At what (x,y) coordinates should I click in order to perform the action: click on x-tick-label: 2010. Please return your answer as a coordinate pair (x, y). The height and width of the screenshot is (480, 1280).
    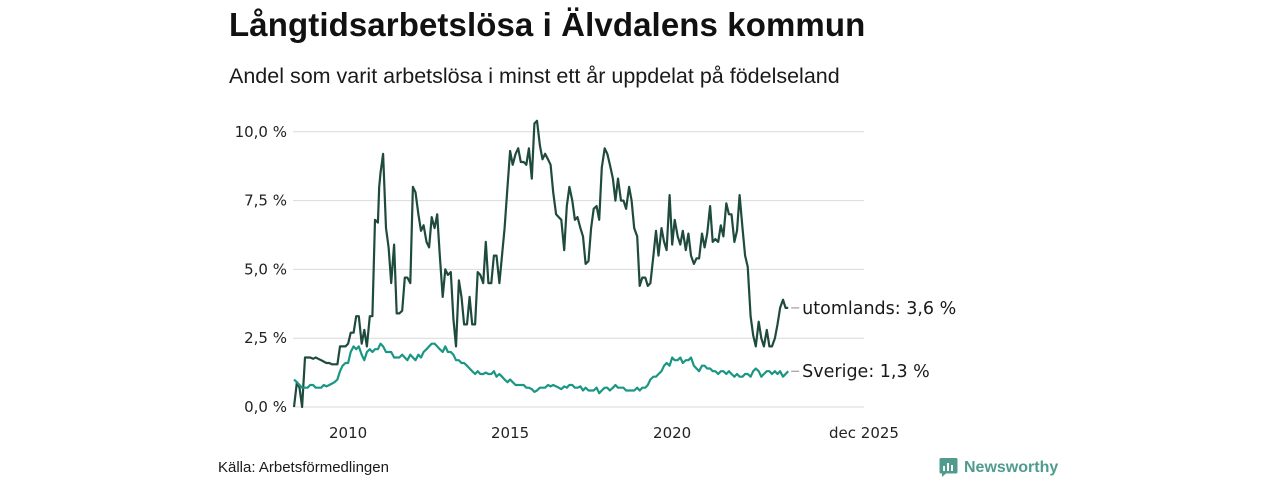
    Looking at the image, I should click on (348, 433).